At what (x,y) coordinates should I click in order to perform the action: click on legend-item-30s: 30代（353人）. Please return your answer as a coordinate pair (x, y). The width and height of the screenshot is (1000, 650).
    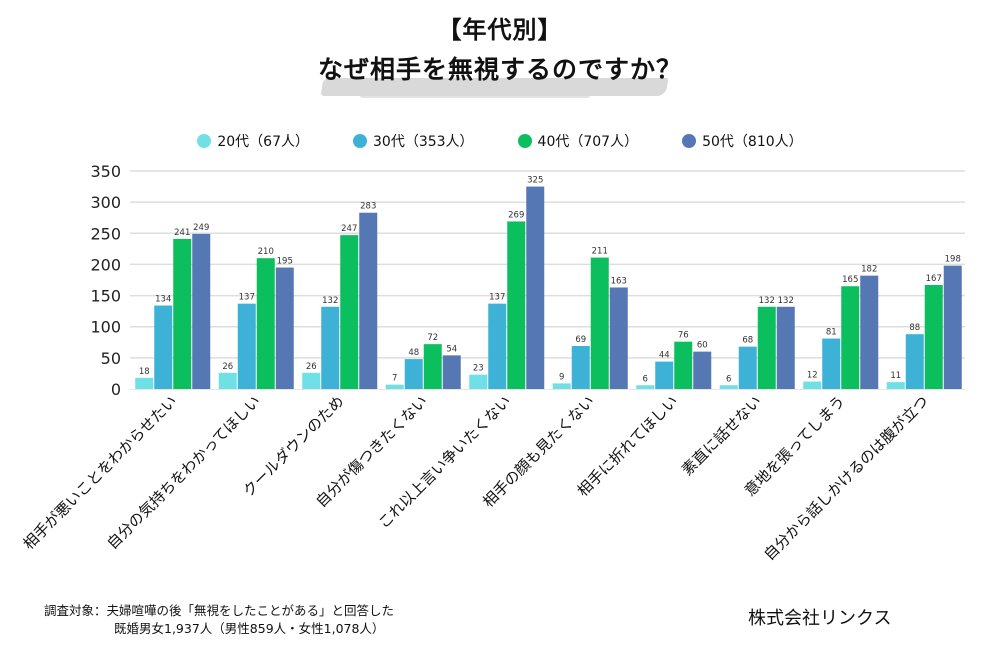
    Looking at the image, I should click on (413, 141).